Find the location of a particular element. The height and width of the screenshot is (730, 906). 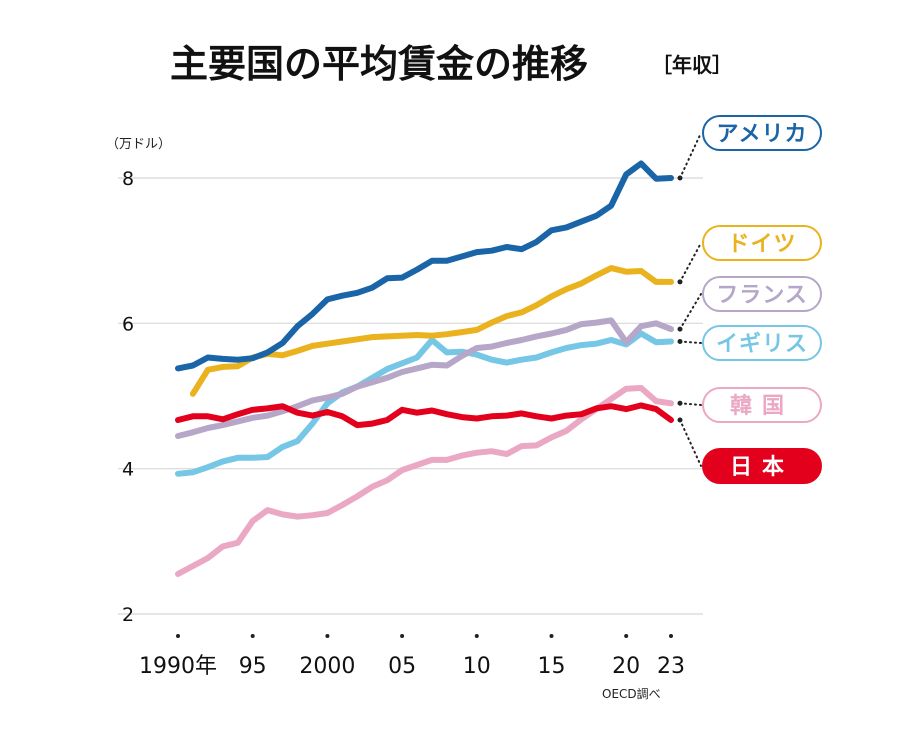

x-tick-label: 15 is located at coordinates (551, 666).